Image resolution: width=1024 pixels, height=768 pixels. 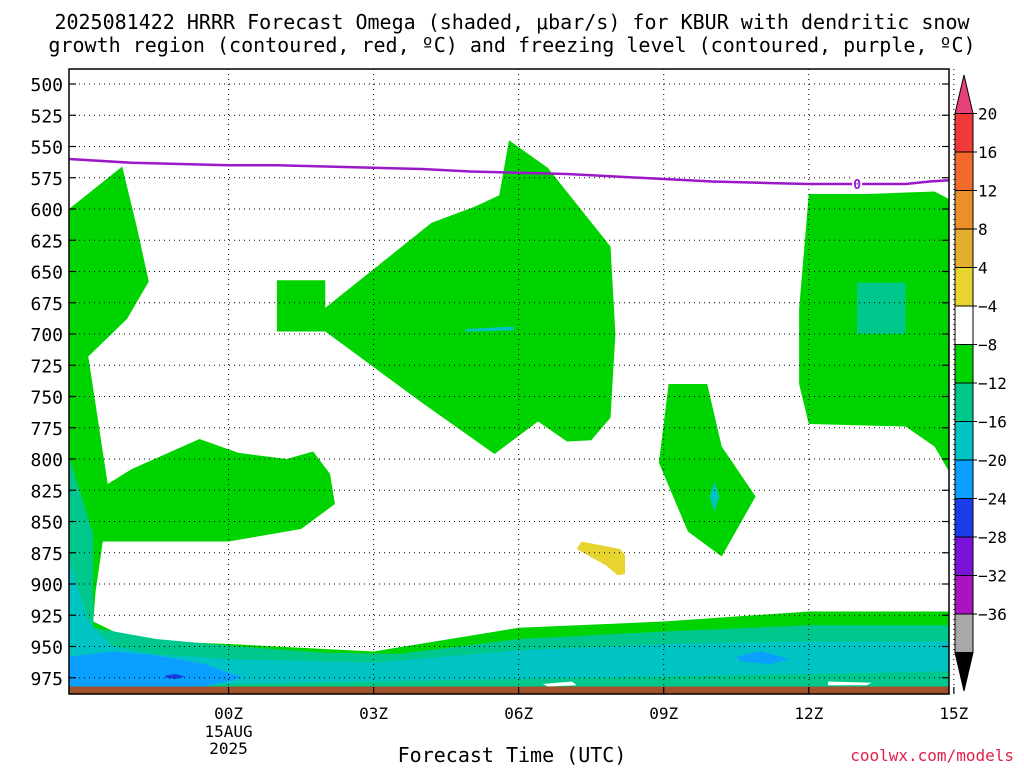 What do you see at coordinates (46, 679) in the screenshot?
I see `y-tick-label: 975` at bounding box center [46, 679].